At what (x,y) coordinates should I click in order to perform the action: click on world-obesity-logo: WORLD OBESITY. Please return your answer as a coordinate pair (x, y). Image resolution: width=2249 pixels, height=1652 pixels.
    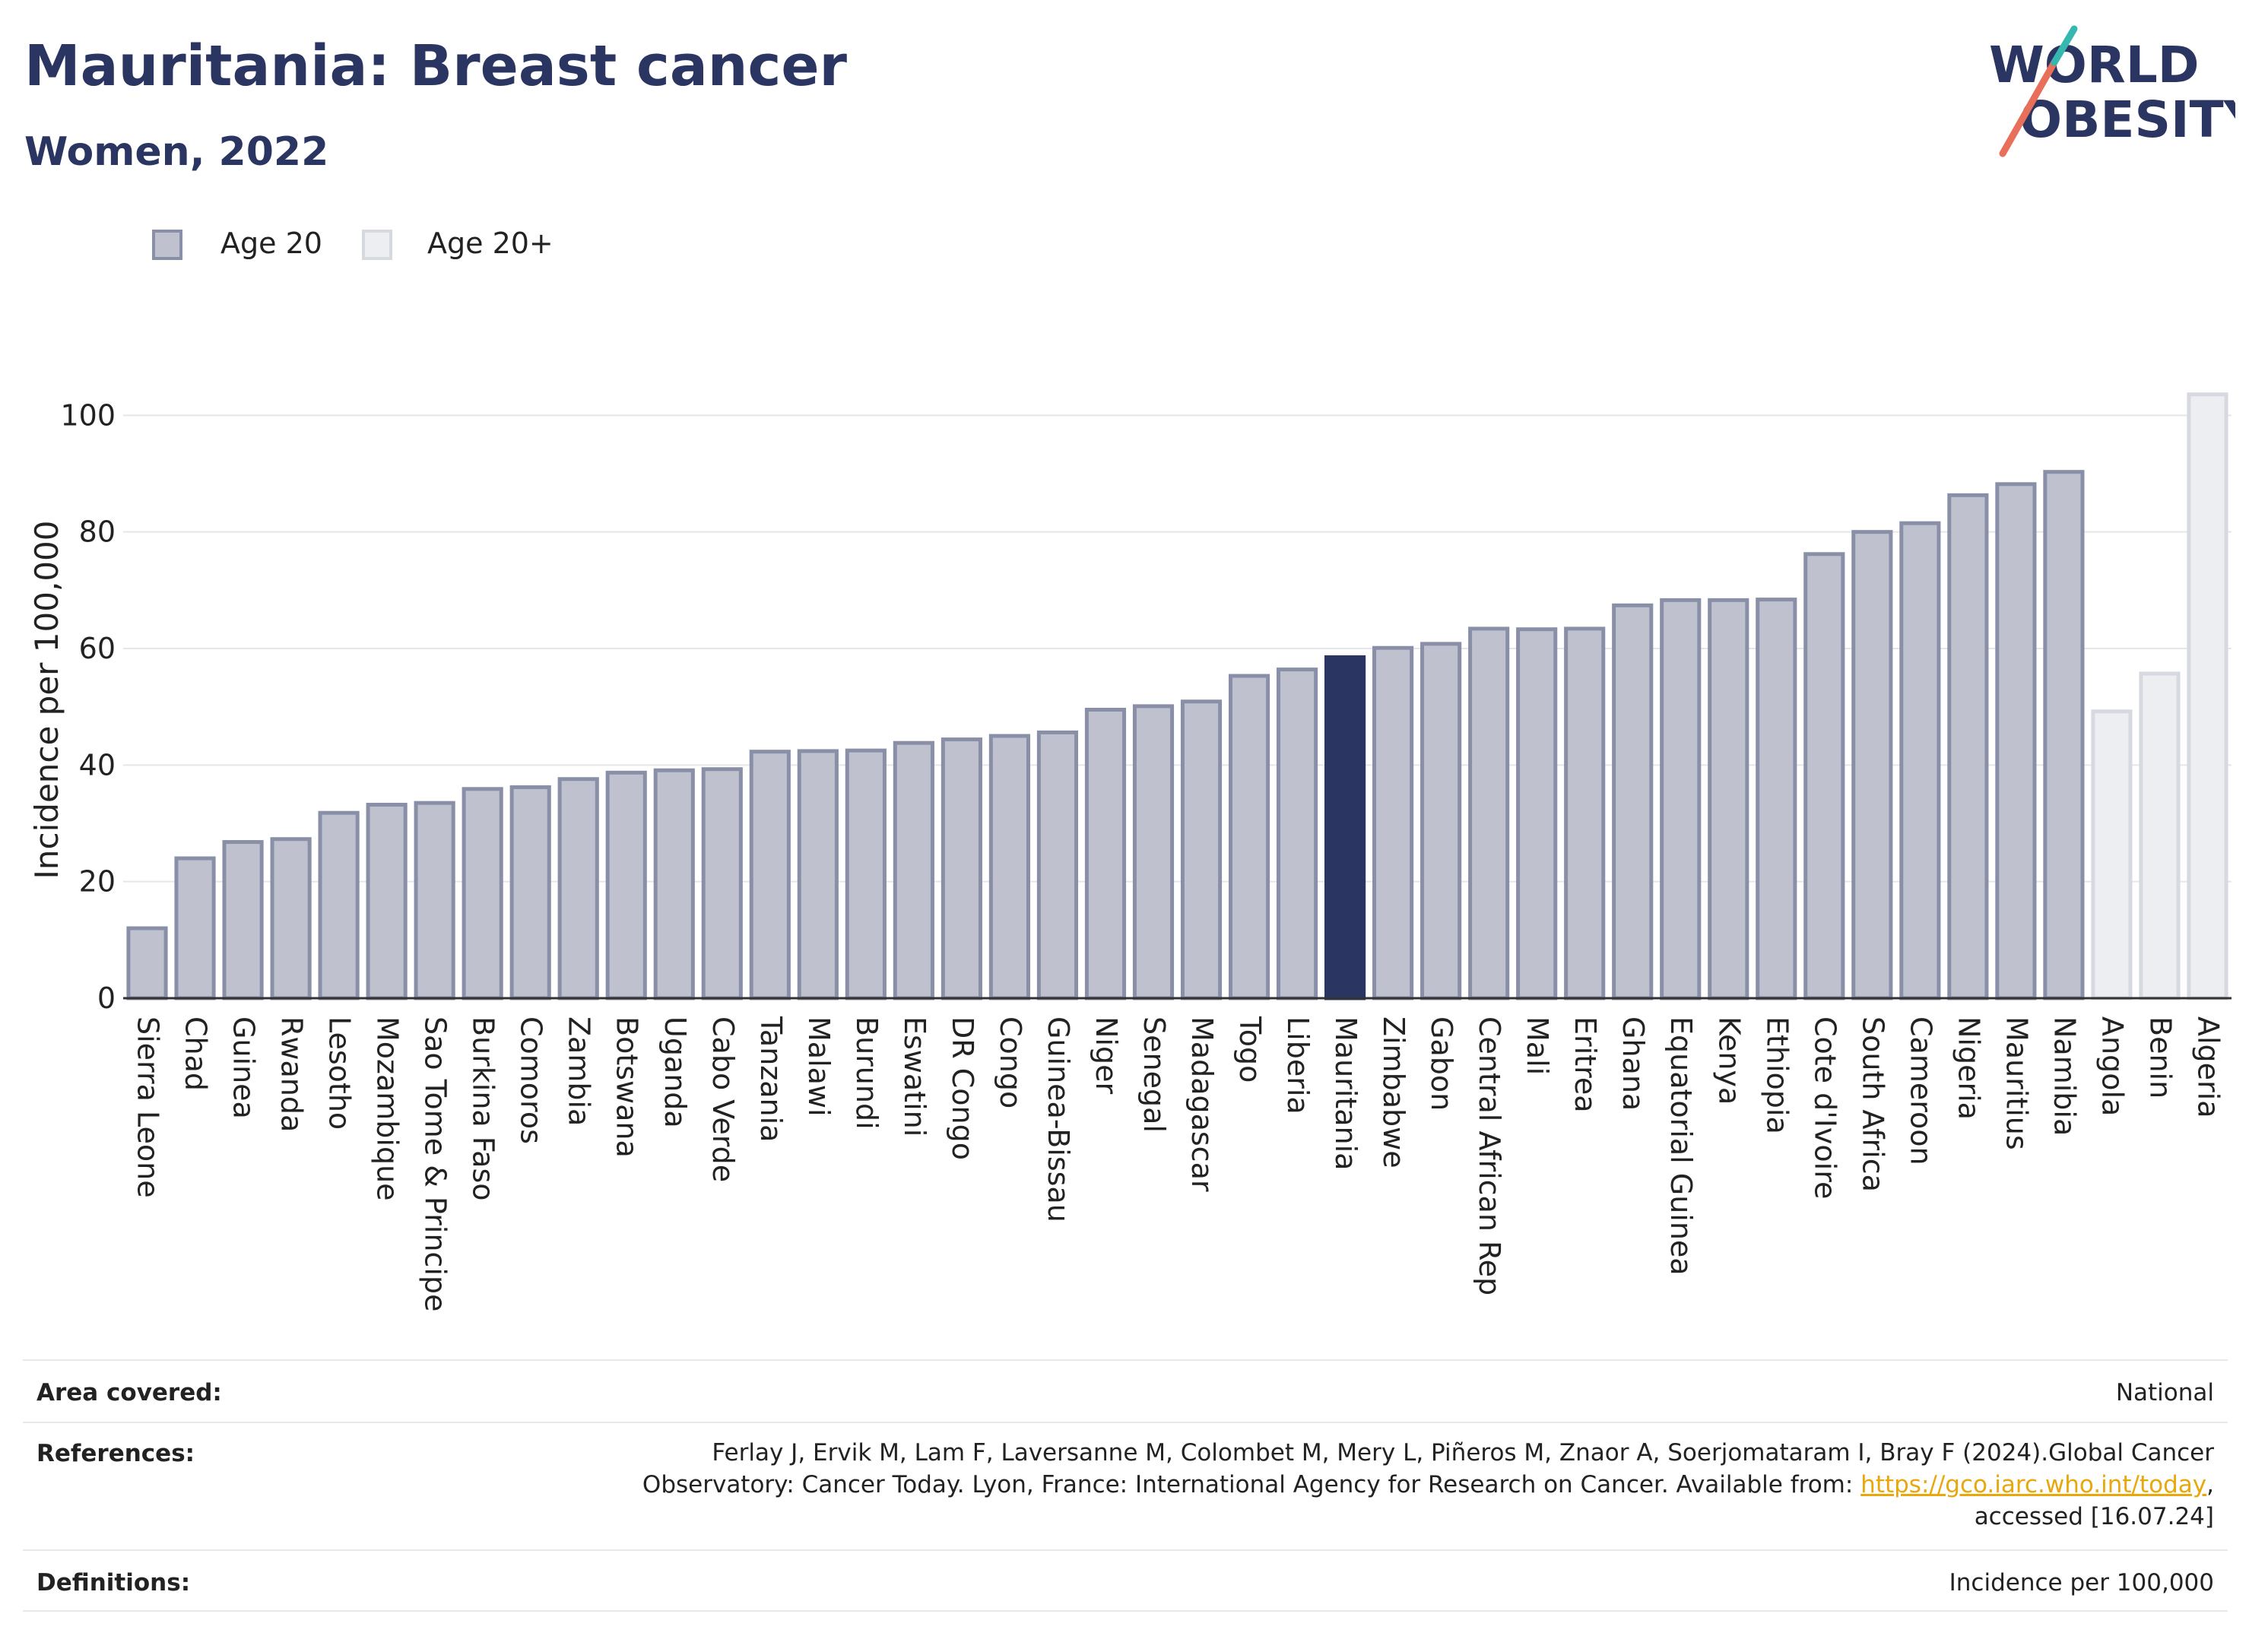
    Looking at the image, I should click on (2112, 91).